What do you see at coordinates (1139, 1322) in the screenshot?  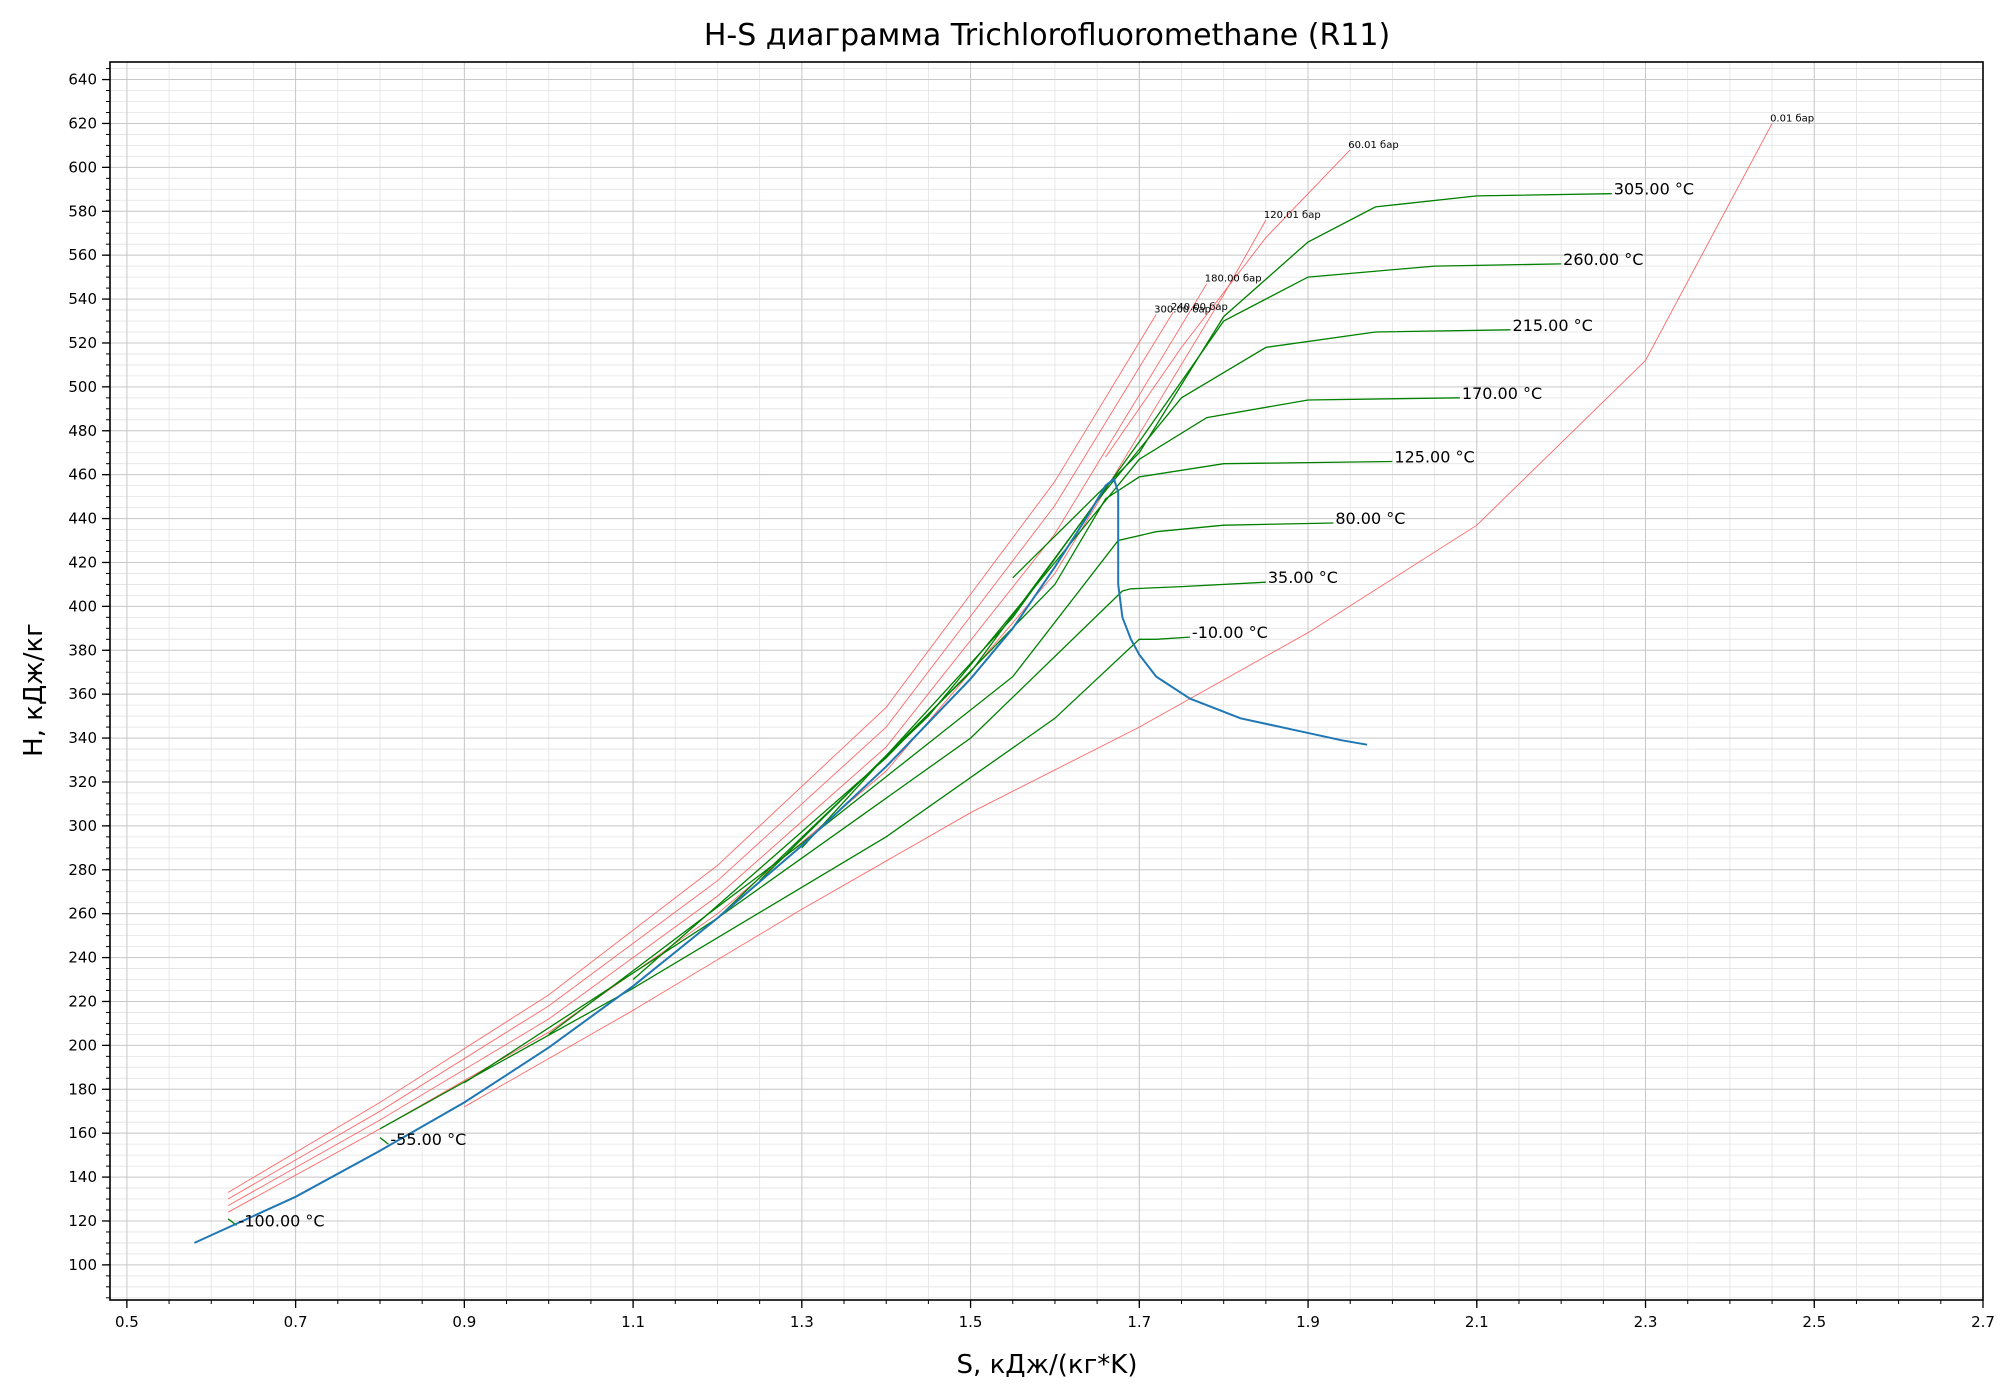 I see `x-tick-label: 1.7` at bounding box center [1139, 1322].